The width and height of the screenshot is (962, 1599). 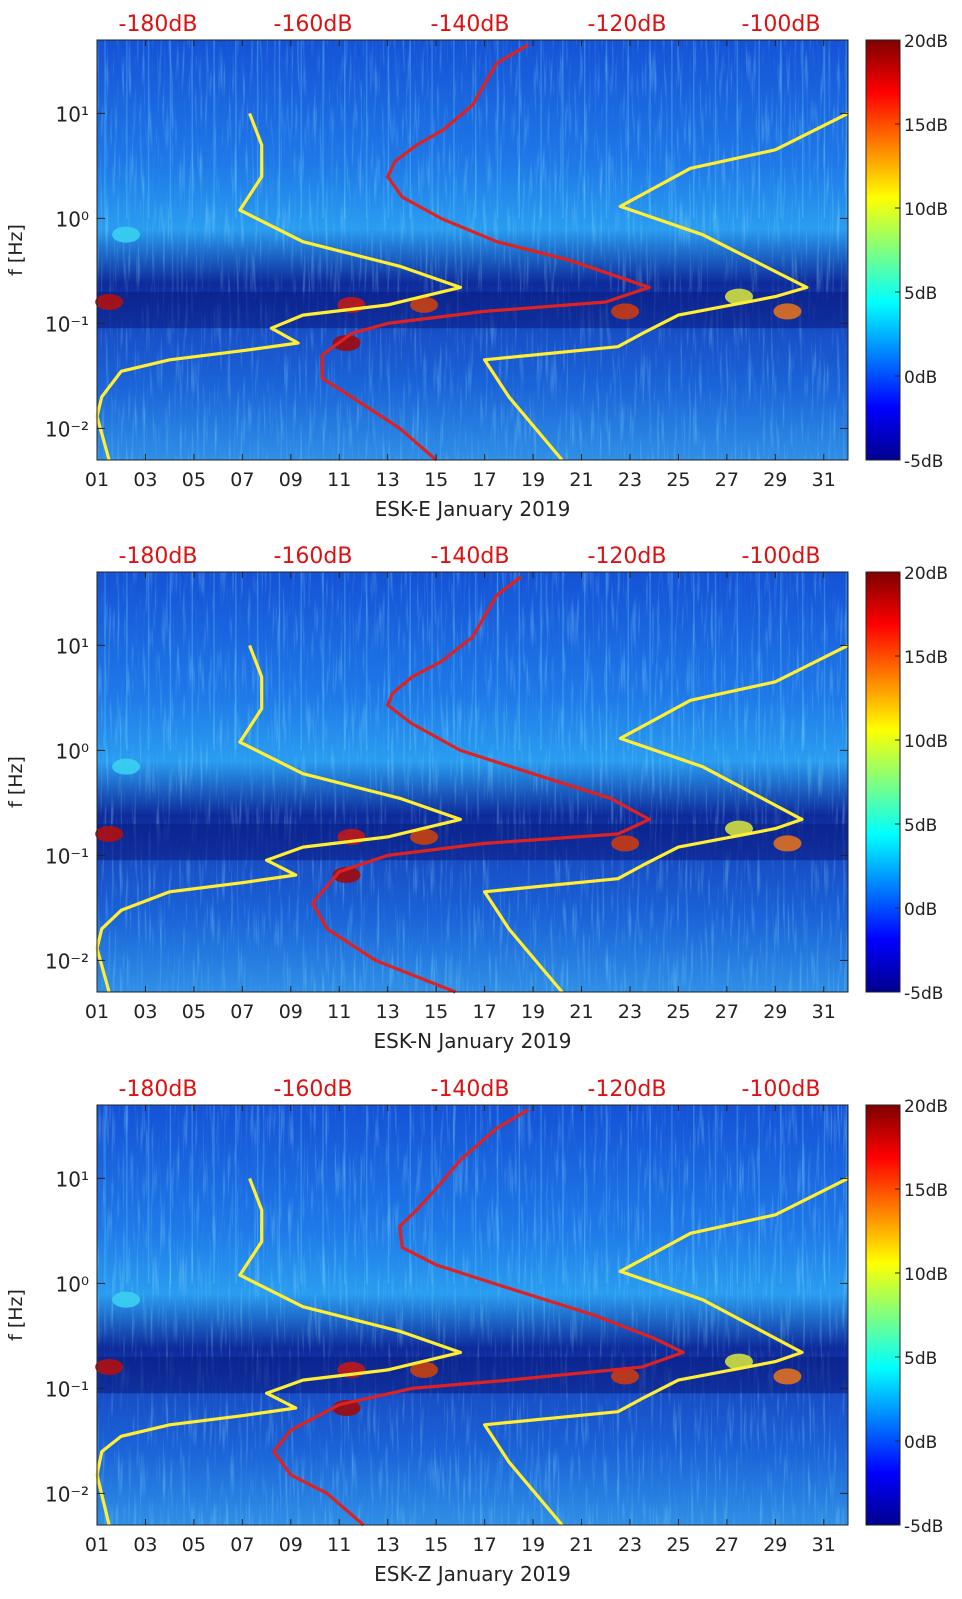 I want to click on x-tick-label: 17, so click(x=485, y=1012).